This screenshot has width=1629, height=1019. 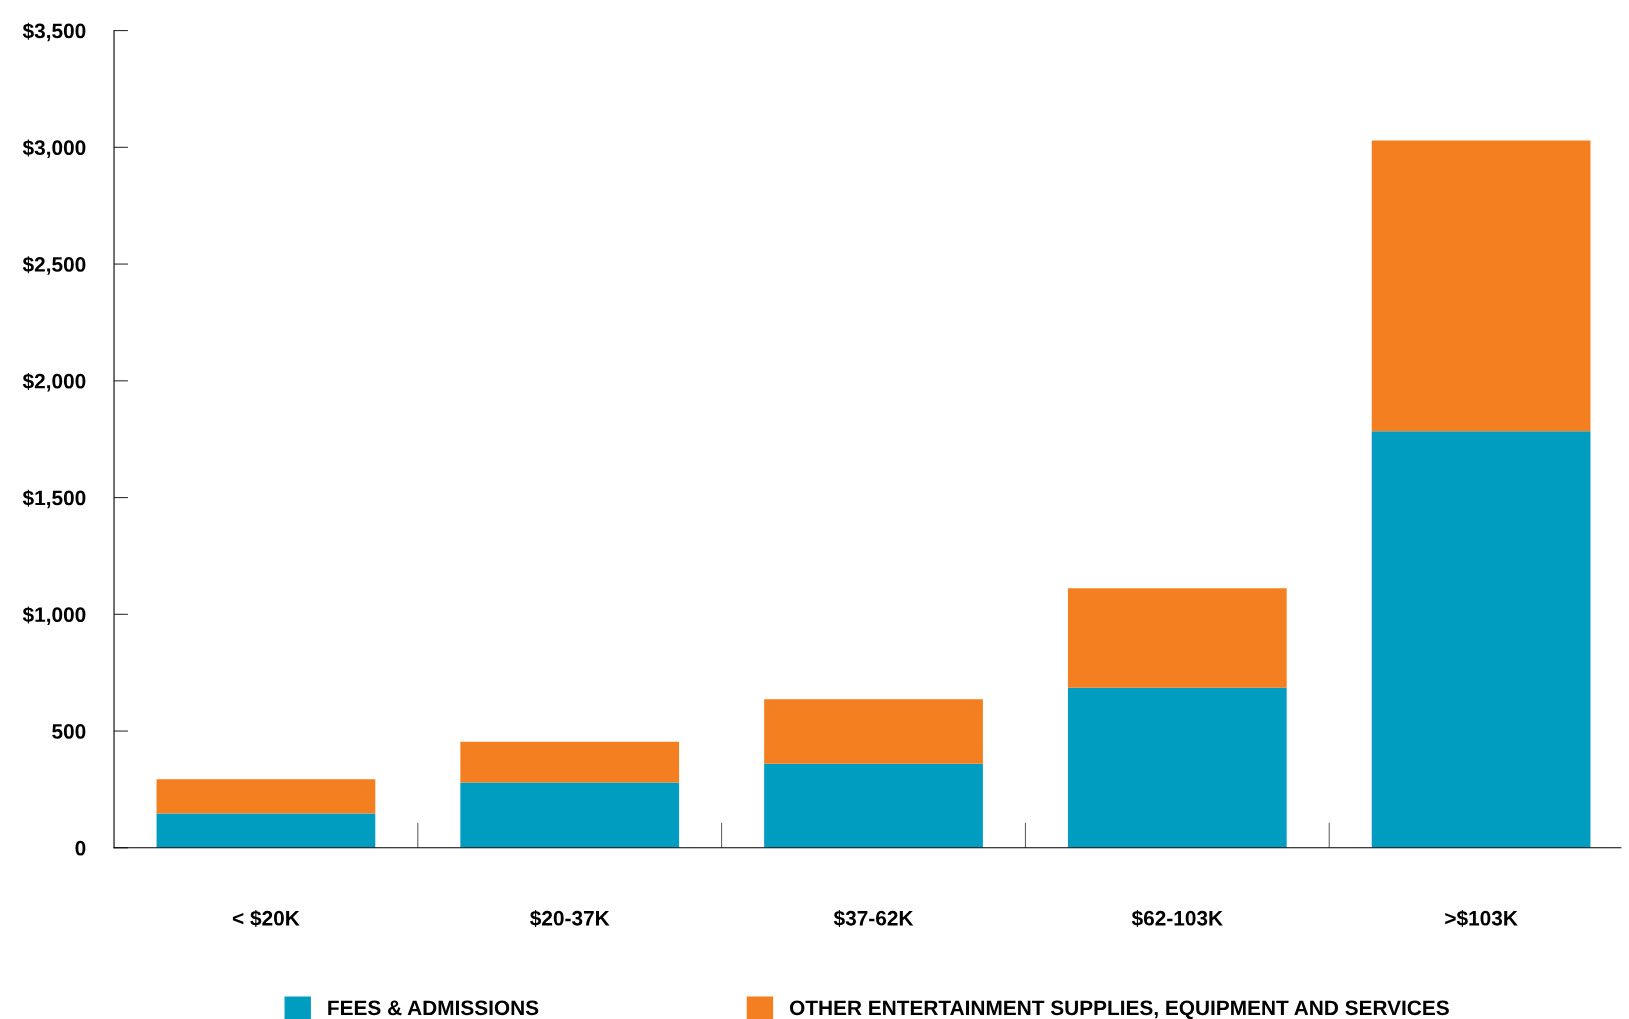 I want to click on x-tick-label: < $20K, so click(x=266, y=918).